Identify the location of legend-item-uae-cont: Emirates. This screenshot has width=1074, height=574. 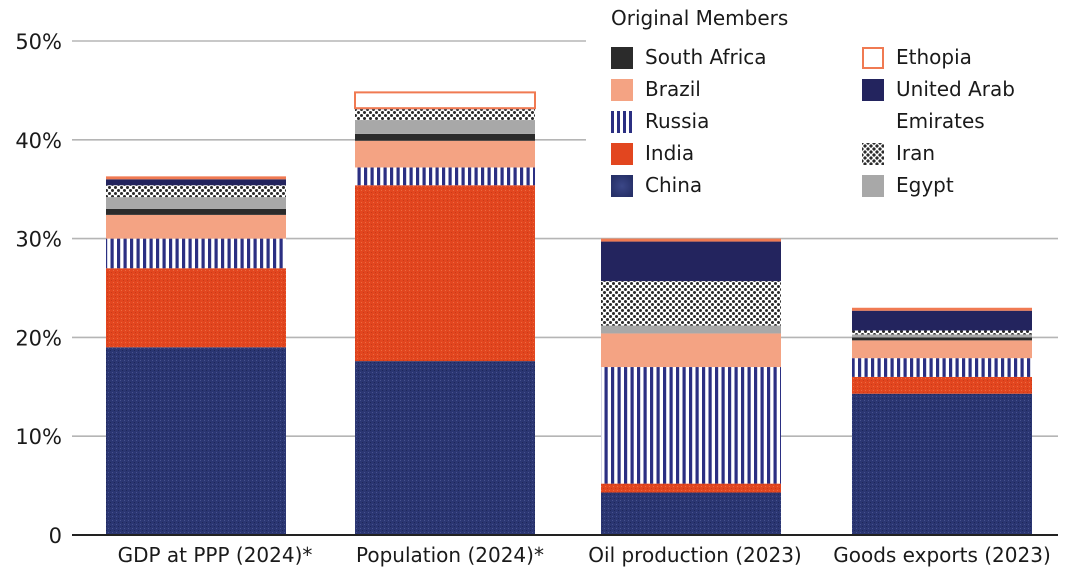
(962, 122).